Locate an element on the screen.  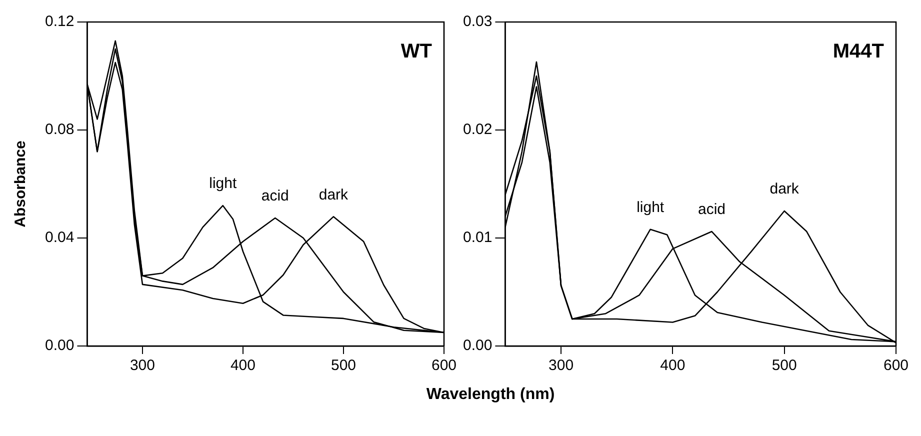
y-tick-label: 0.01 is located at coordinates (477, 237).